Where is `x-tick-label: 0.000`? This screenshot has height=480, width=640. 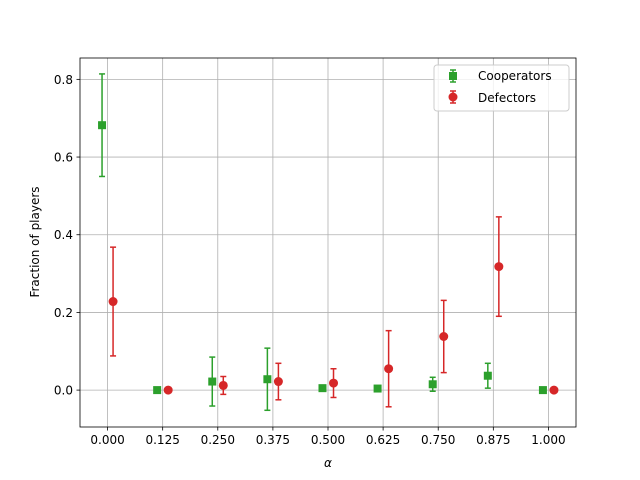
x-tick-label: 0.000 is located at coordinates (107, 440).